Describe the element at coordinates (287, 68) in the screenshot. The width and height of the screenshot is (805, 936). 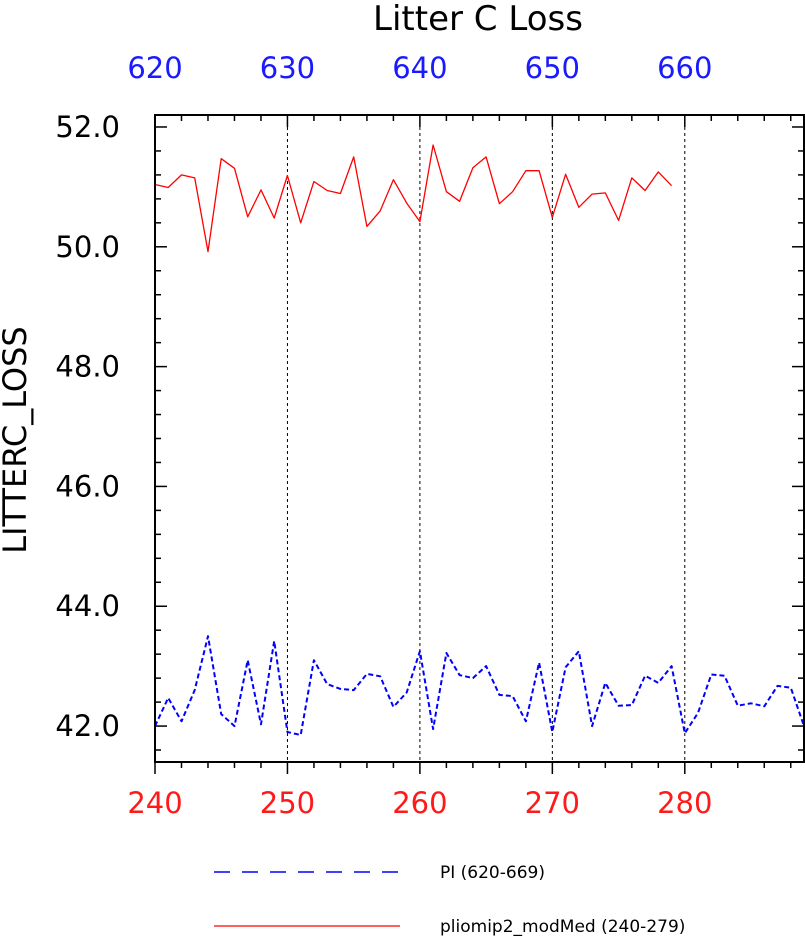
I see `x-top-tick-label: 630` at that location.